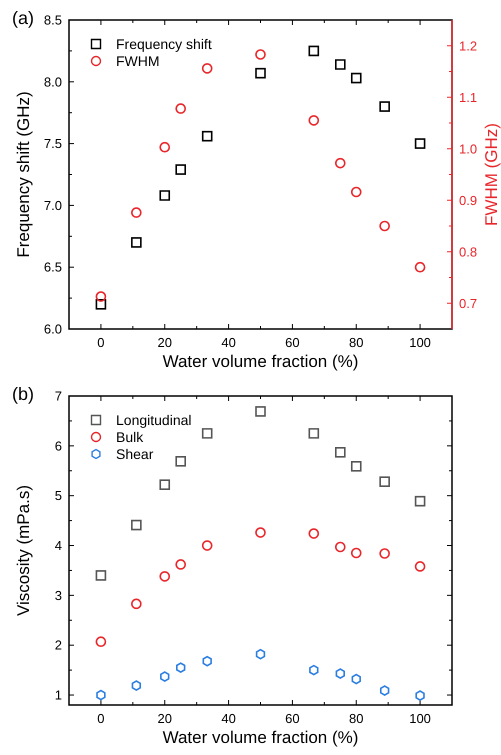 The width and height of the screenshot is (501, 755). Describe the element at coordinates (23, 18) in the screenshot. I see `chart-title: (a)` at that location.